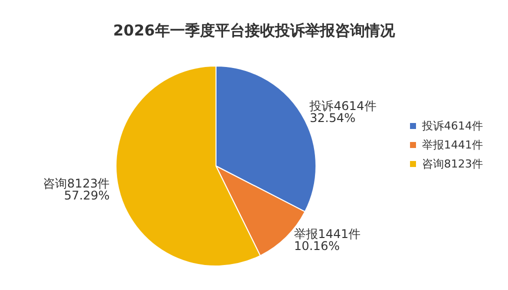 This screenshot has height=290, width=508. I want to click on legend-label: 举报1441件, so click(453, 145).